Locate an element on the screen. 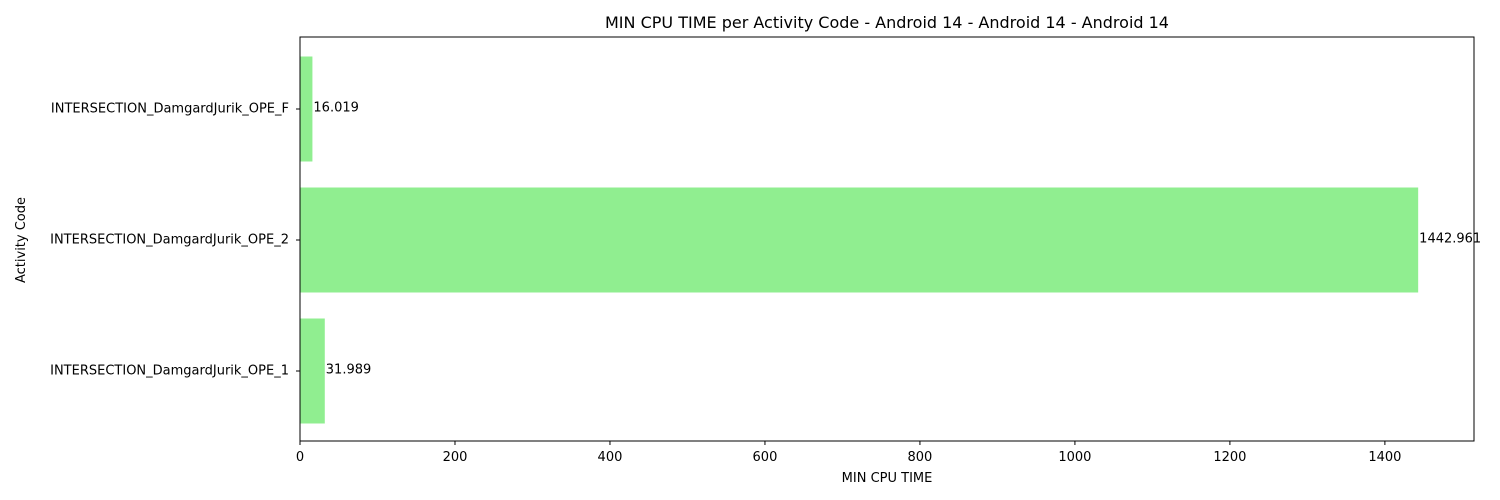  x-axis-title: MIN CPU TIME is located at coordinates (887, 478).